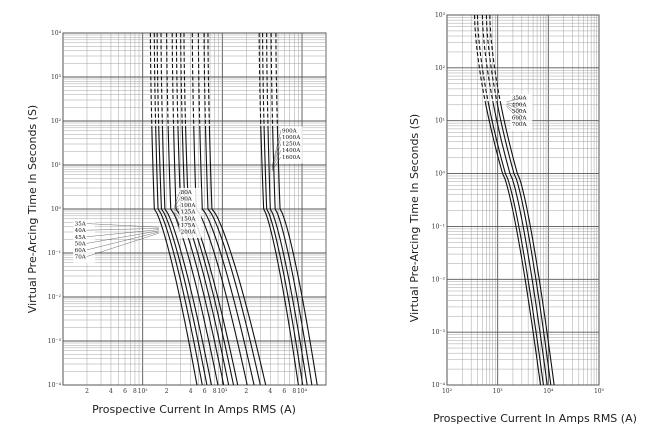  I want to click on chart-left-curve-70a, so click(199, 257).